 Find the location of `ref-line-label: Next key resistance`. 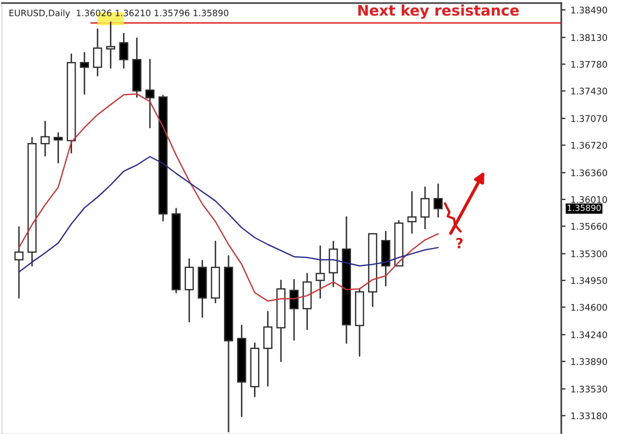

ref-line-label: Next key resistance is located at coordinates (438, 11).